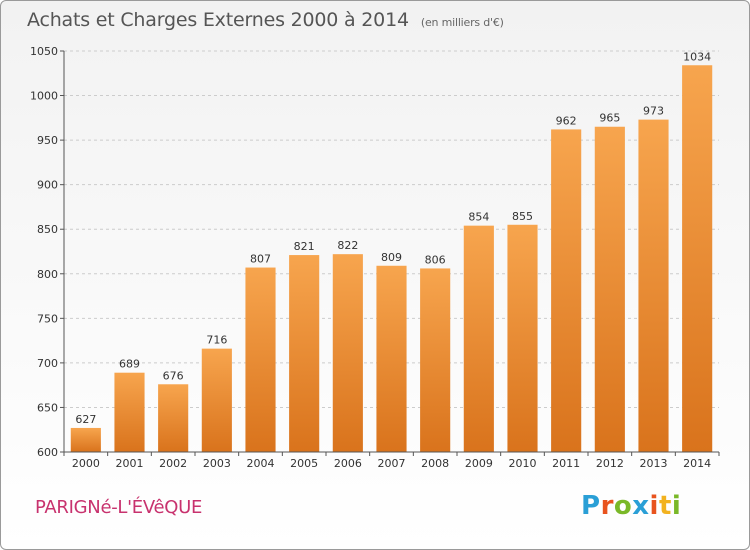  Describe the element at coordinates (435, 259) in the screenshot. I see `data-label: 806` at that location.